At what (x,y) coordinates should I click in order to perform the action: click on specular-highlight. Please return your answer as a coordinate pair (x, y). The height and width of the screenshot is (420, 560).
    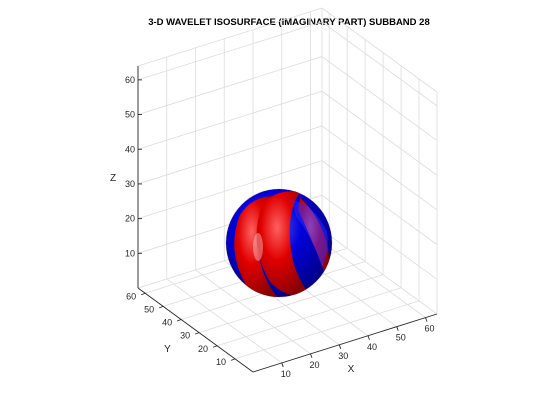
    Looking at the image, I should click on (258, 247).